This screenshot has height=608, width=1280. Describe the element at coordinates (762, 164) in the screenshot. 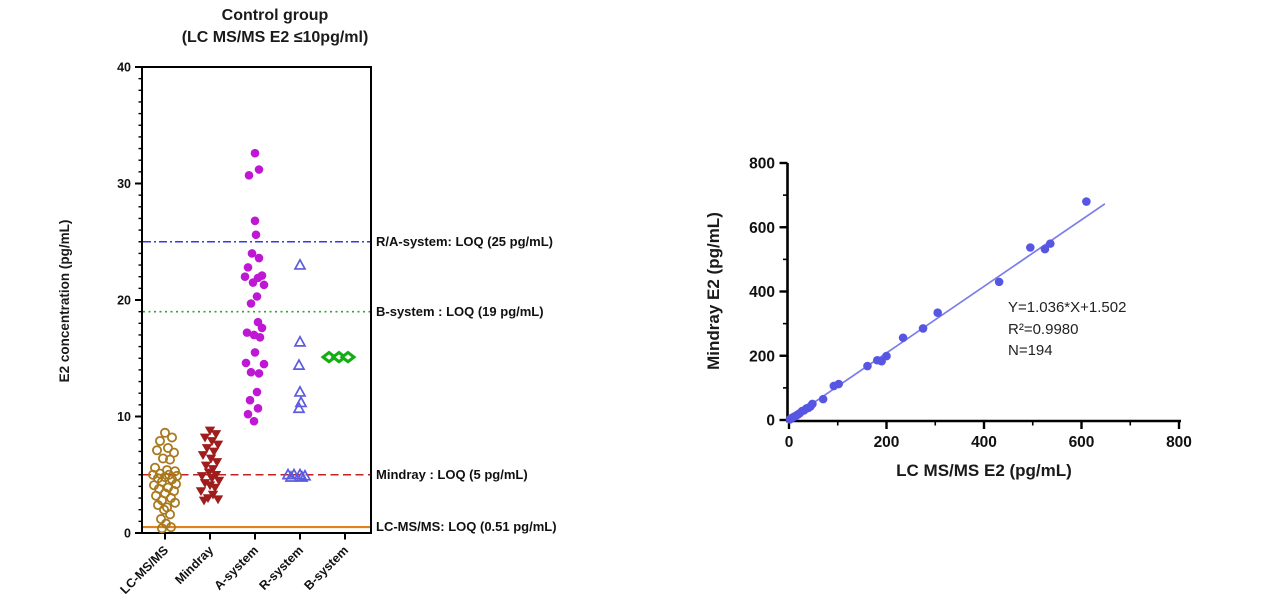

I see `y-tick-label: 800` at that location.